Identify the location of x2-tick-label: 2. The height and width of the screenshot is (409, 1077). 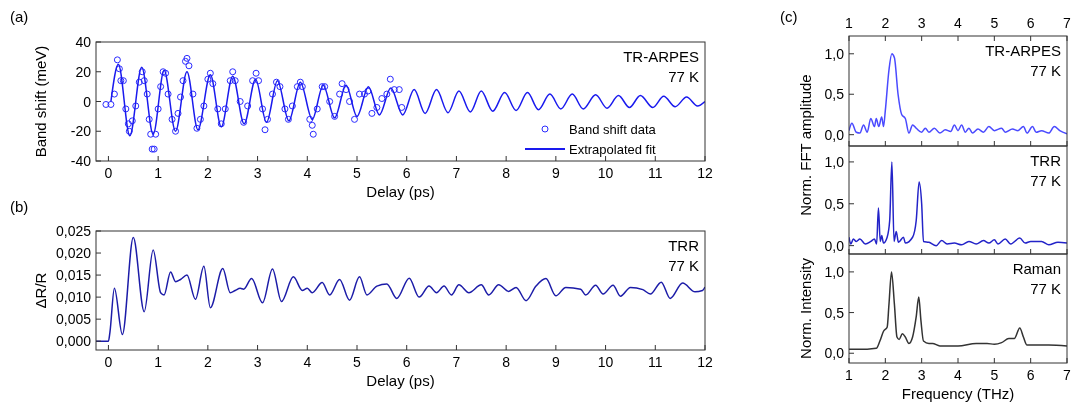
(885, 23).